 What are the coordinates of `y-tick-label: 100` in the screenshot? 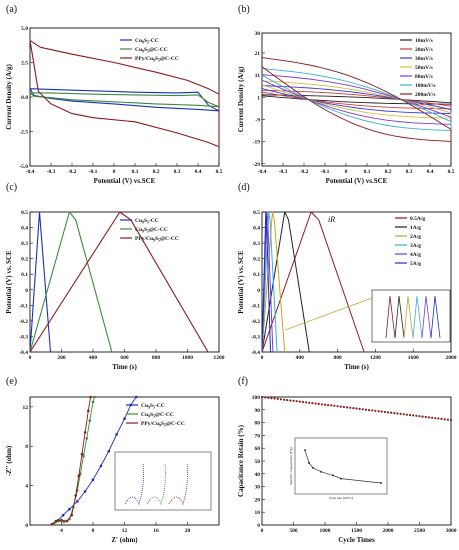 It's located at (256, 398).